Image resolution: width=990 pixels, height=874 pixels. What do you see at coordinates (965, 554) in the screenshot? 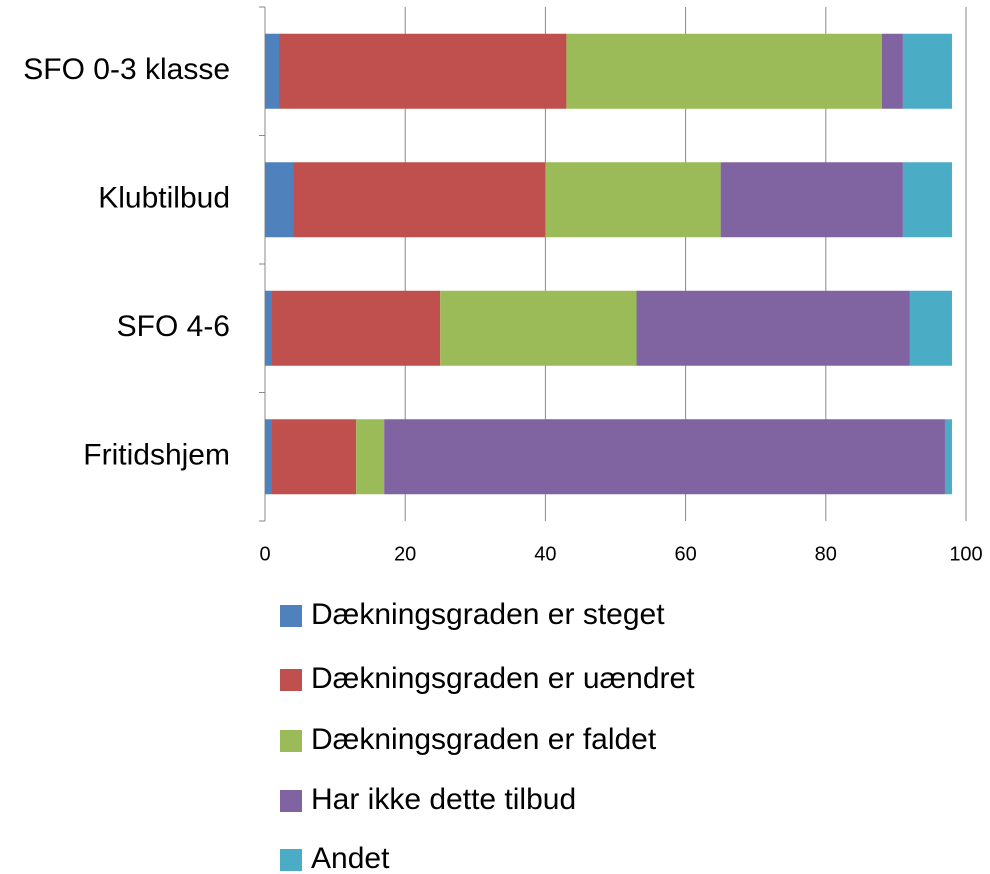
I see `x-tick-label: 100` at bounding box center [965, 554].